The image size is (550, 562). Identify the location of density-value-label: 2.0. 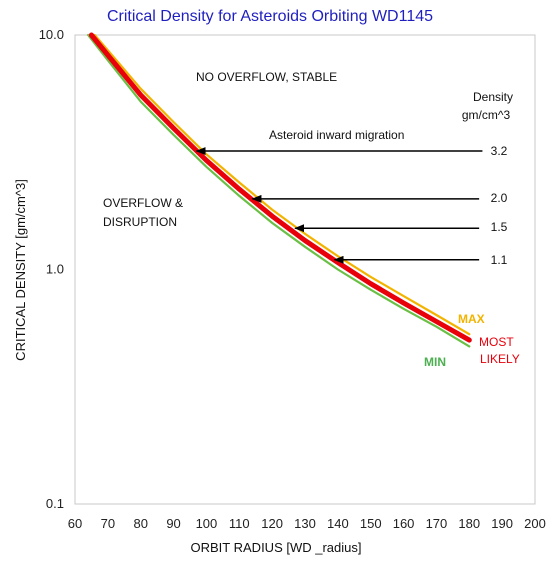
(499, 198).